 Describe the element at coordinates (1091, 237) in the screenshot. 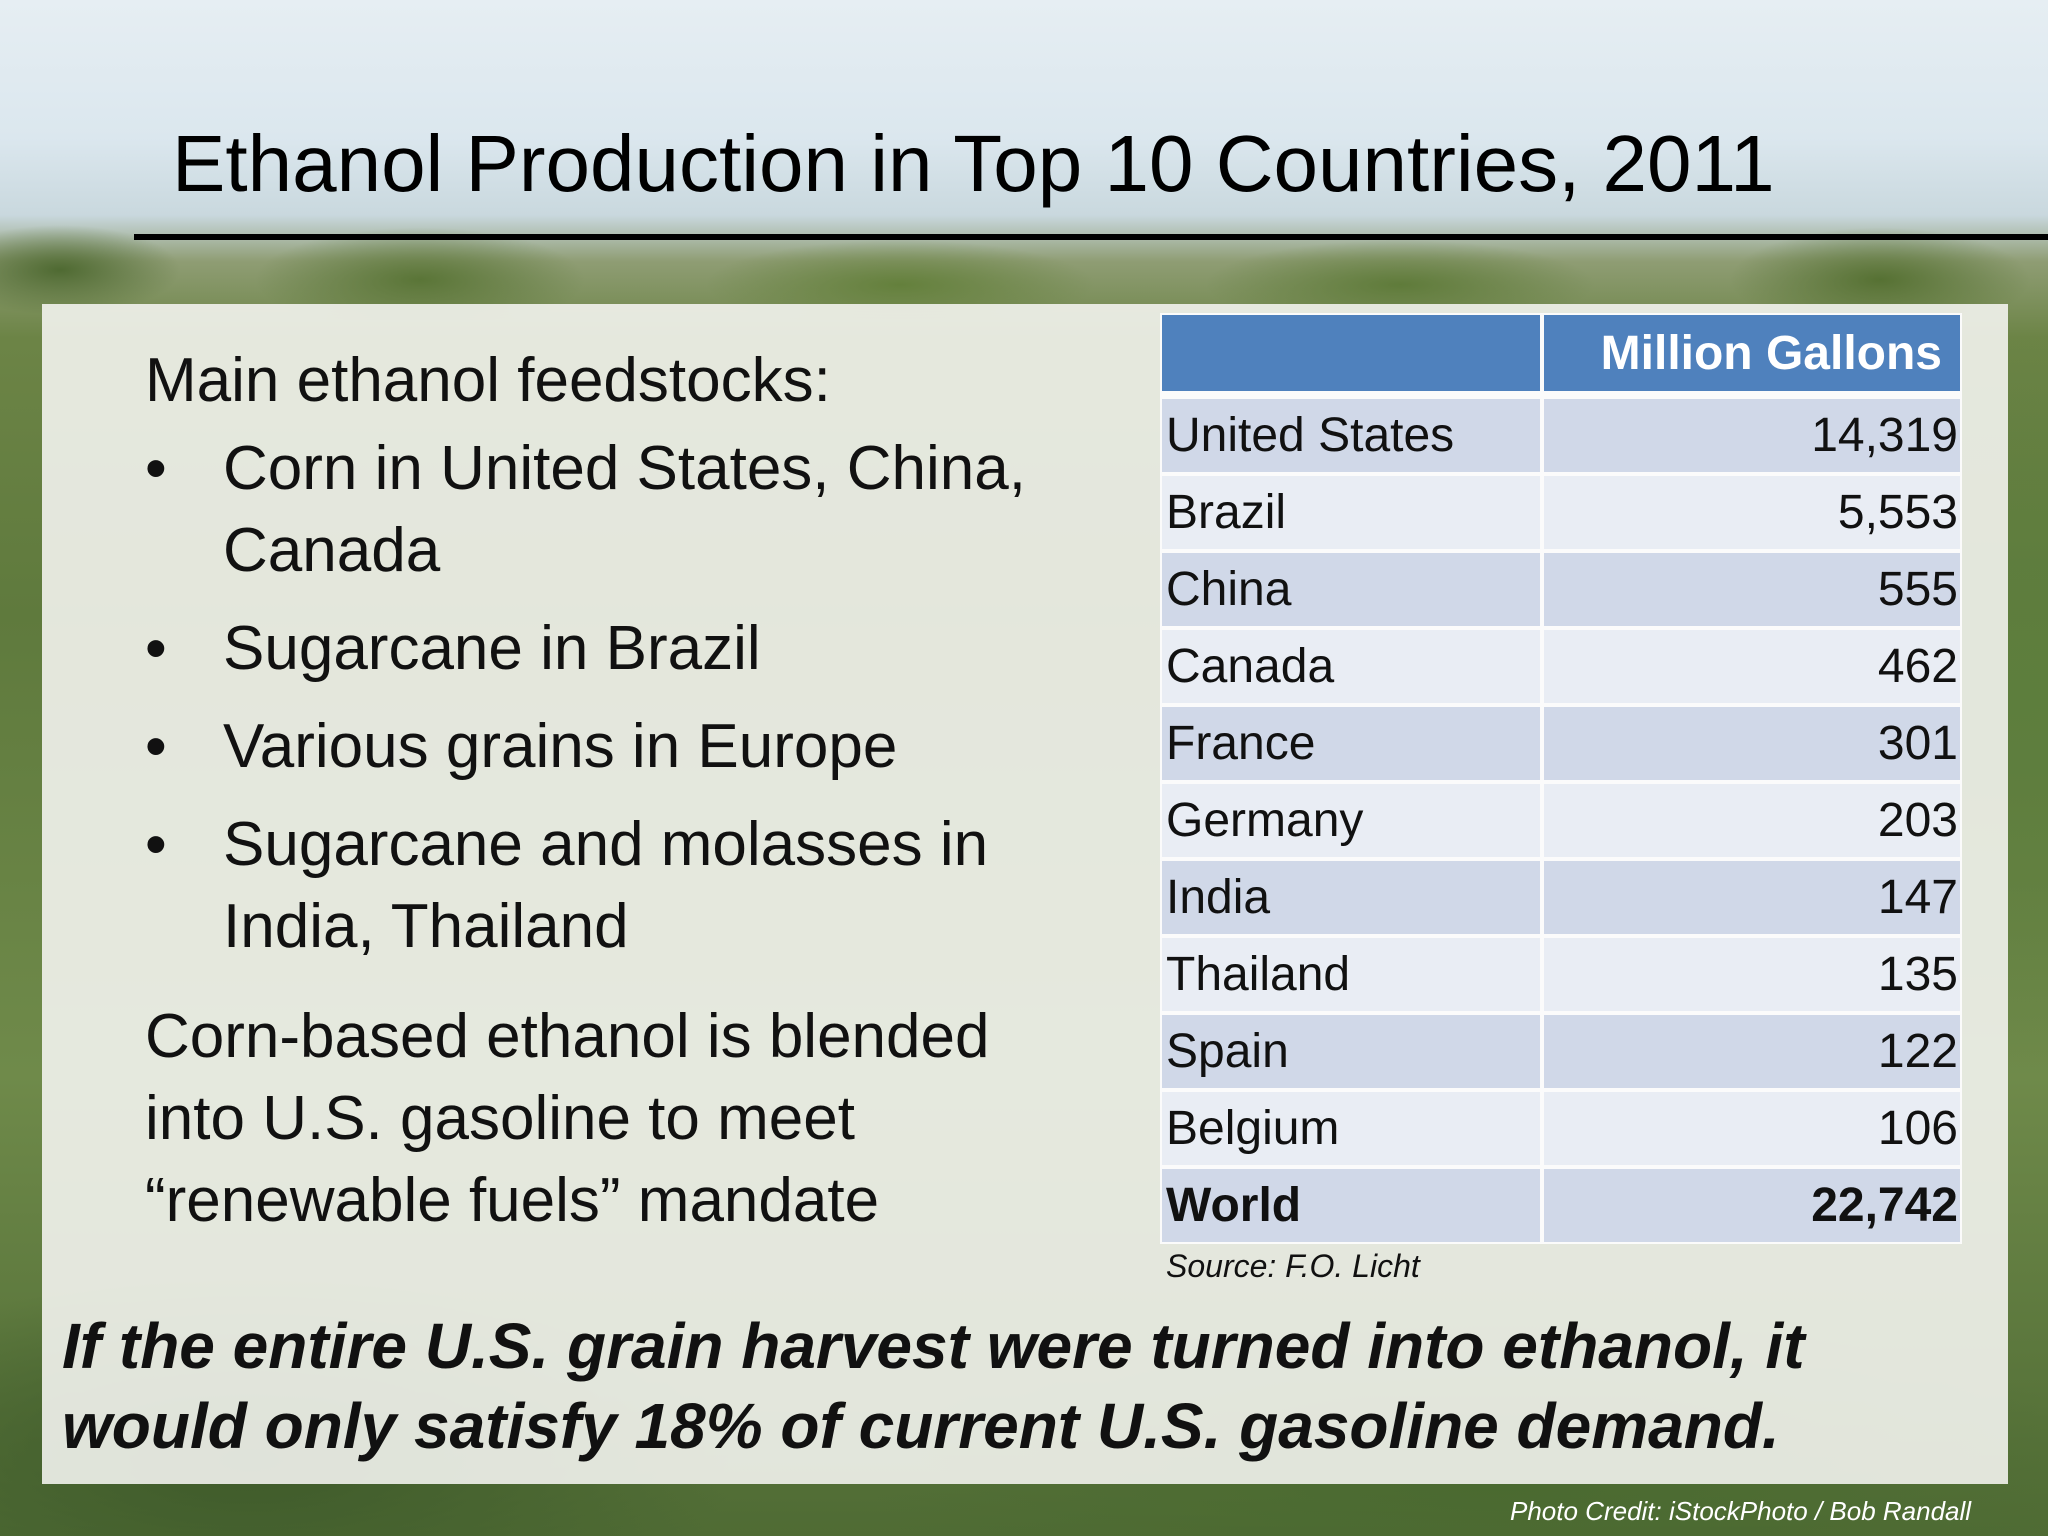

I see `title-divider` at that location.